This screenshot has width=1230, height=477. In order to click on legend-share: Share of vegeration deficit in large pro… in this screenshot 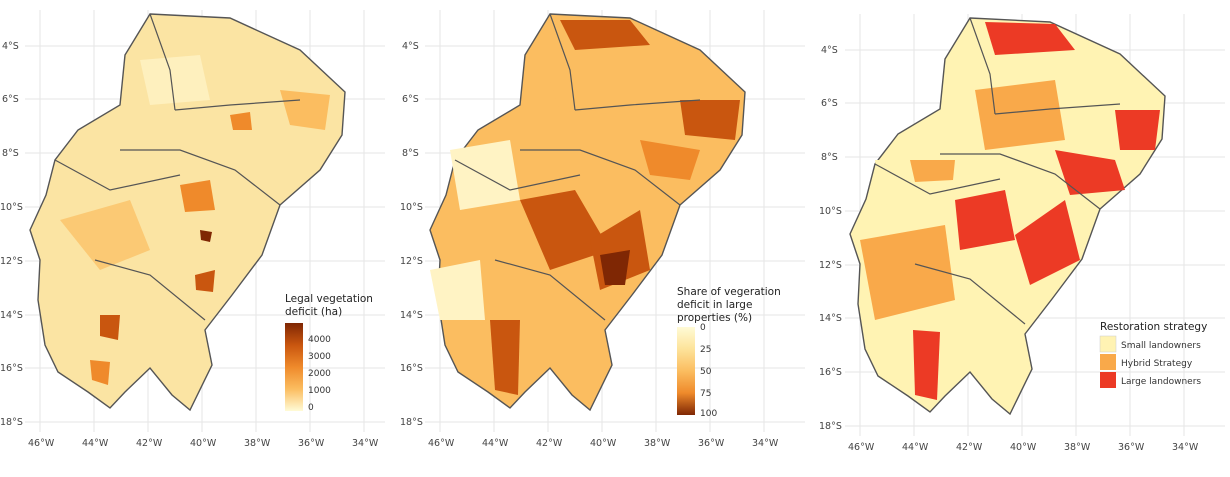, I will do `click(729, 352)`.